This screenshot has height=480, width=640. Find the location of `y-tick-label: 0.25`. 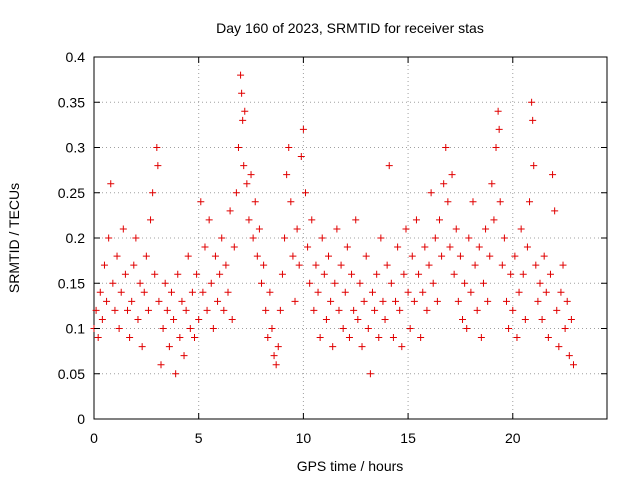

y-tick-label: 0.25 is located at coordinates (71, 193).